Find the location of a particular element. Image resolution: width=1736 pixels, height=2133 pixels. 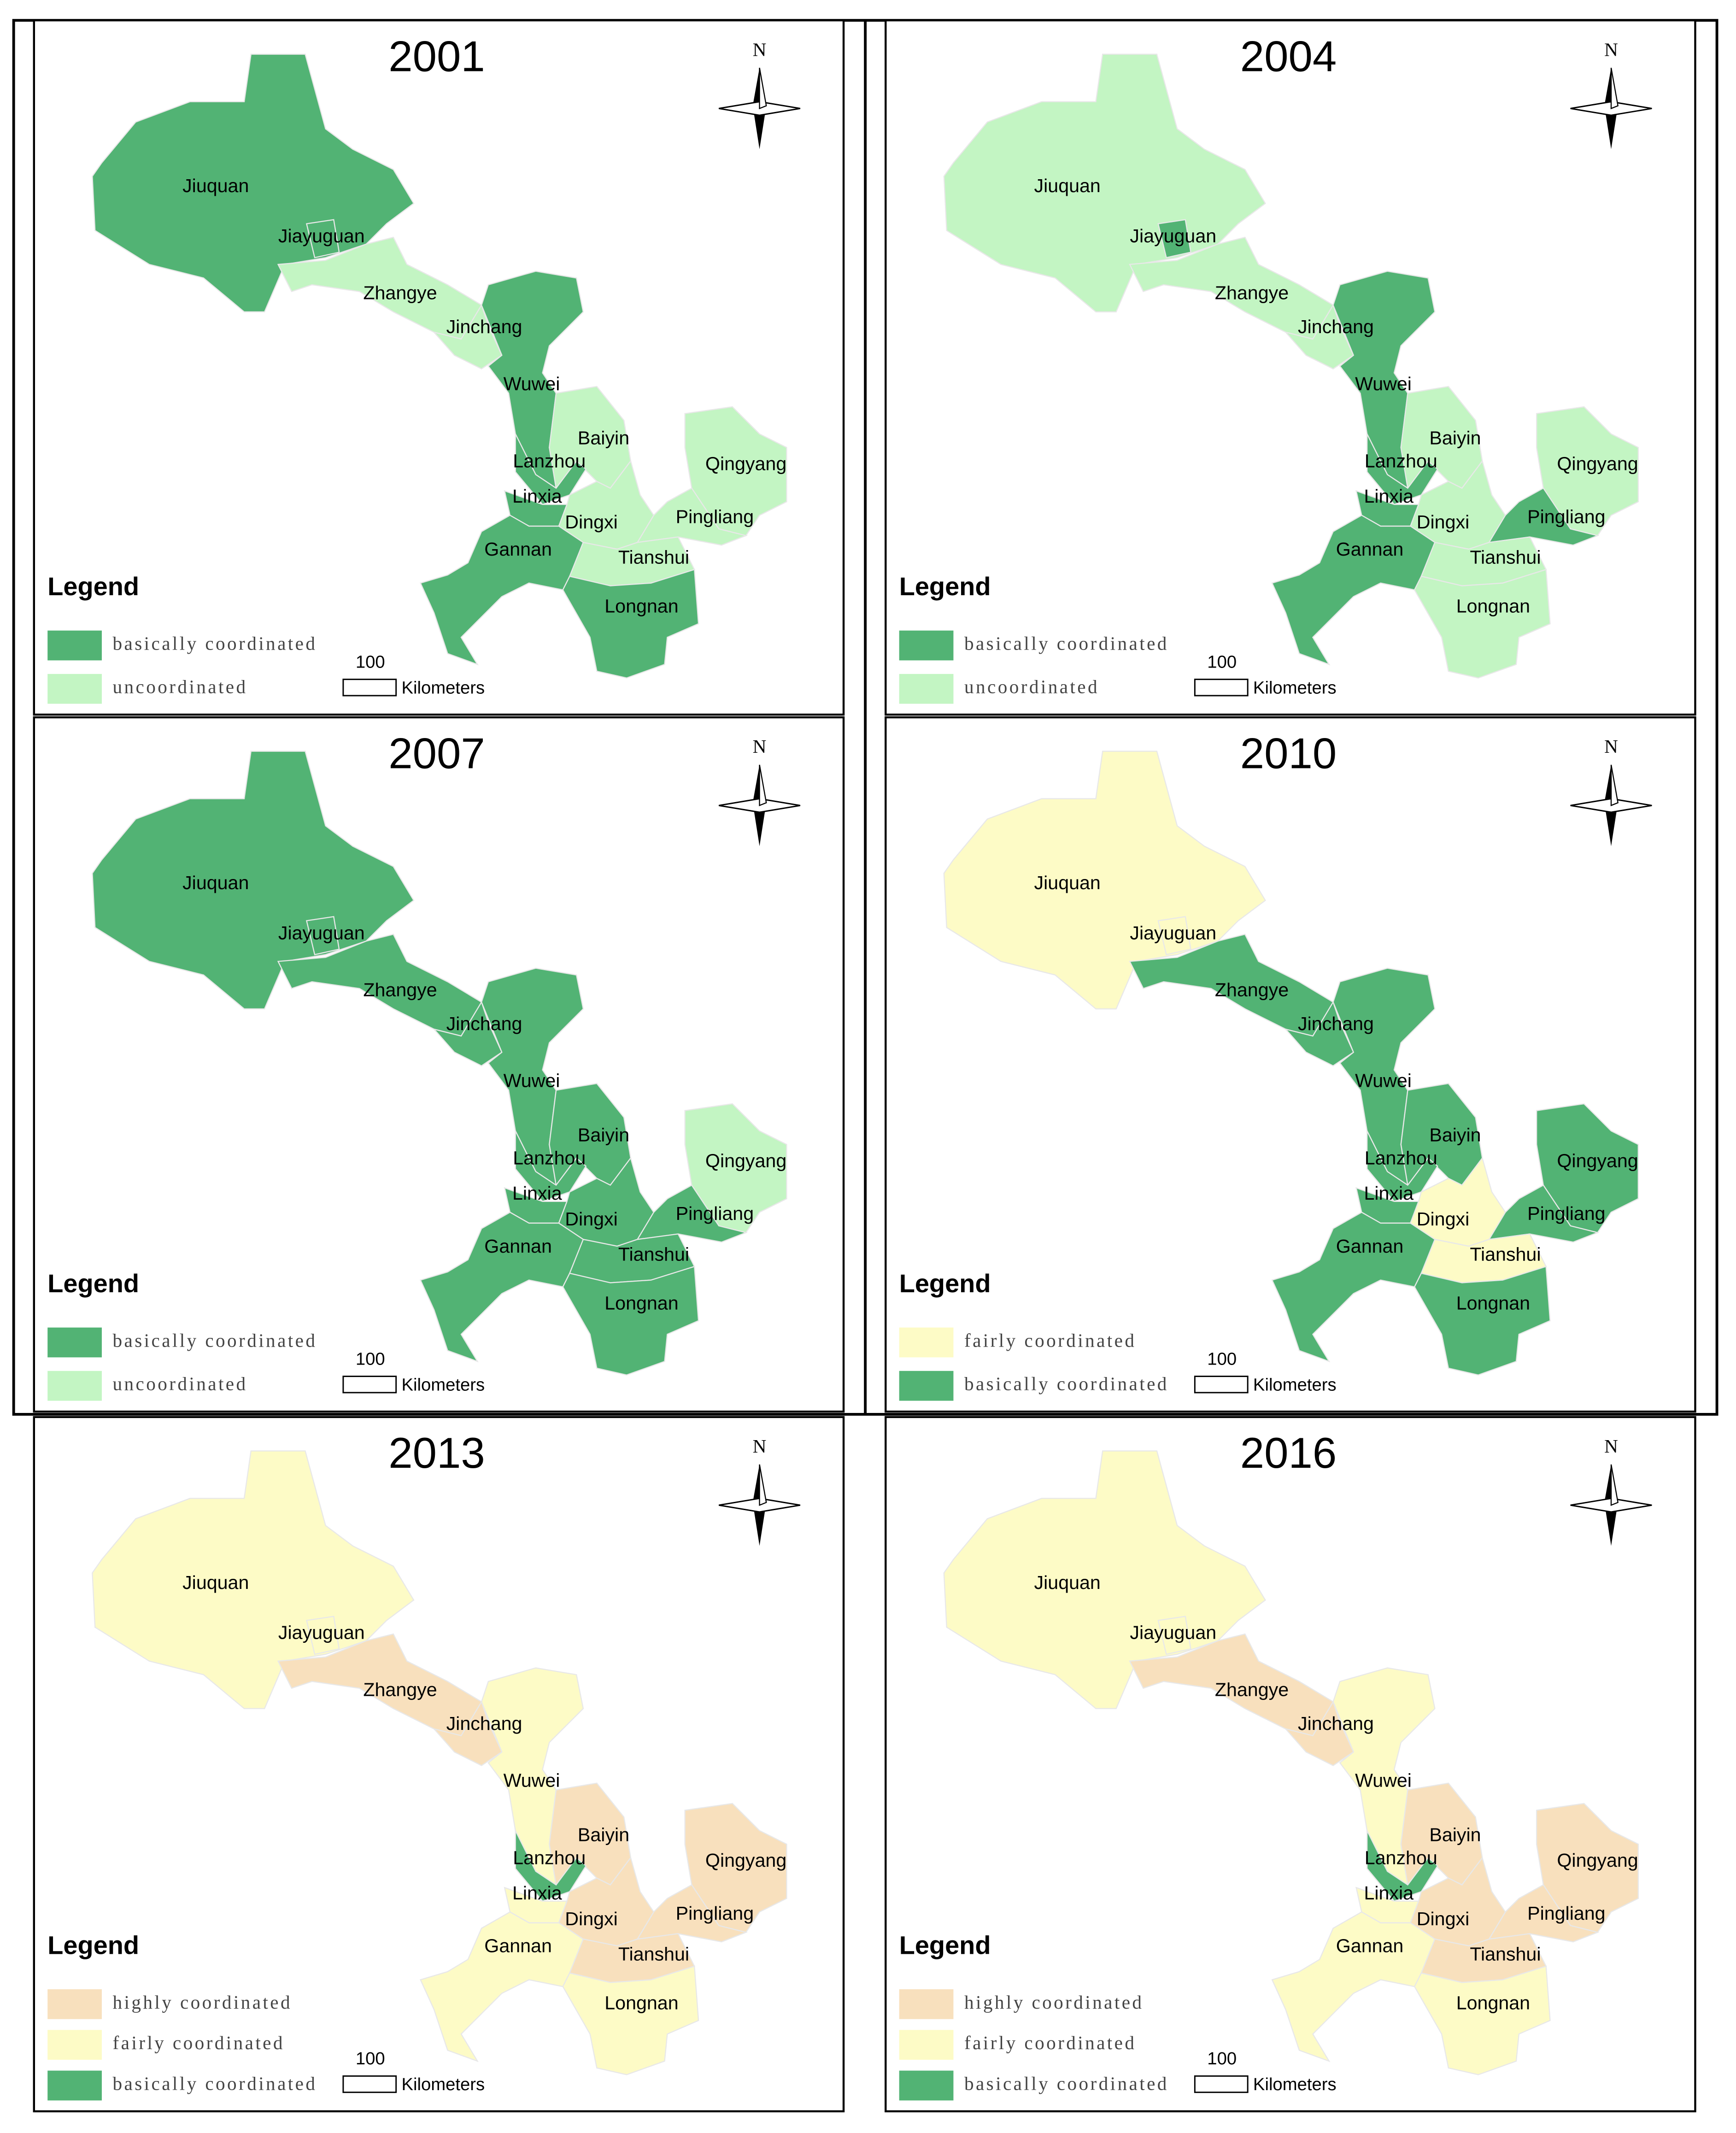

legend-label: highly coordinated is located at coordinates (202, 2002).